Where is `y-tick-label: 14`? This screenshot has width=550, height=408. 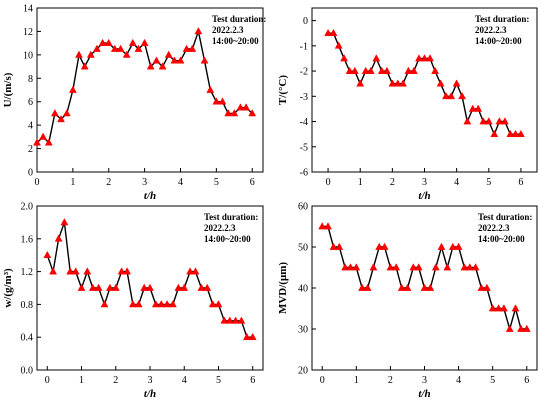
y-tick-label: 14 is located at coordinates (28, 9).